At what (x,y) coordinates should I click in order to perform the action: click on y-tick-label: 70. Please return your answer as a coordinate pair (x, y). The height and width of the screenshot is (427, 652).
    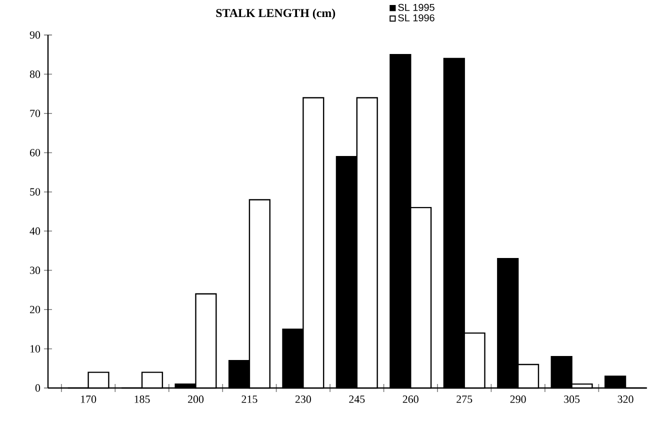
    Looking at the image, I should click on (35, 114).